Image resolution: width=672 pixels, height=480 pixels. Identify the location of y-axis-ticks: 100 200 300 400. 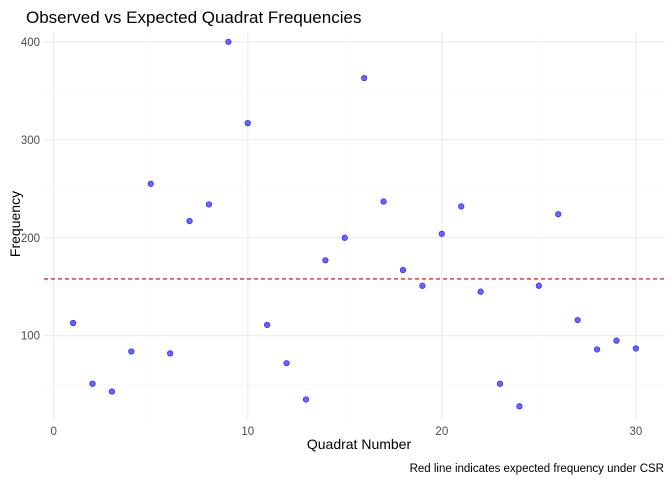
(30, 190).